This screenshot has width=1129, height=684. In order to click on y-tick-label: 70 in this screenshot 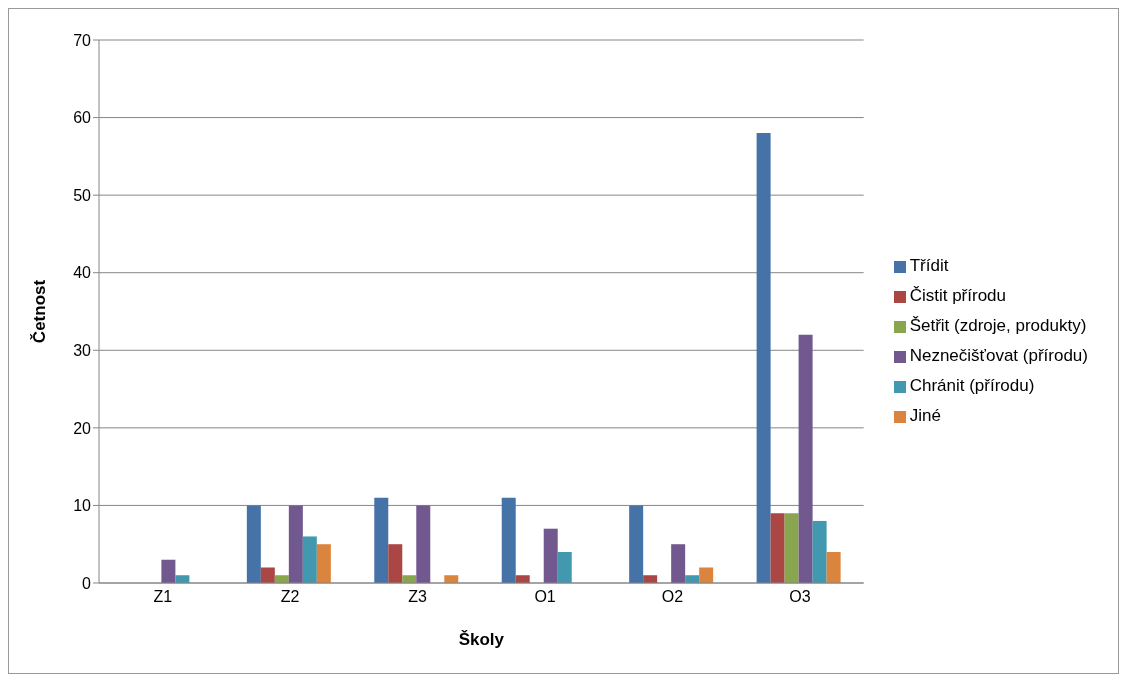, I will do `click(82, 40)`.